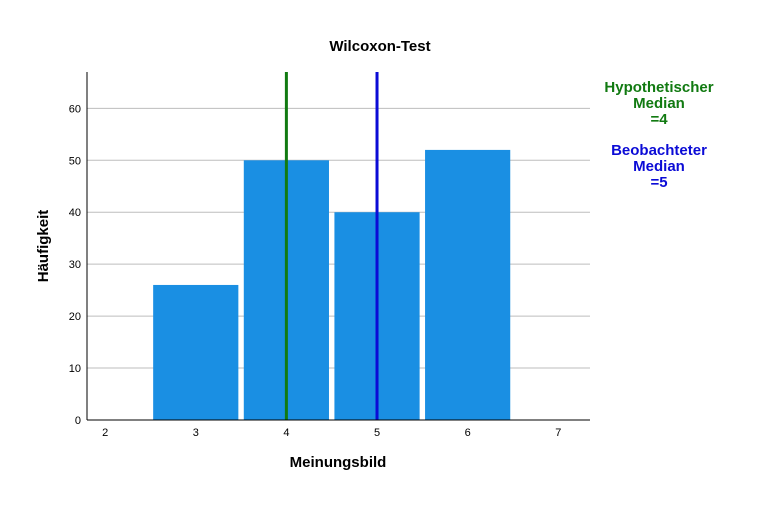  Describe the element at coordinates (286, 433) in the screenshot. I see `x-tick-label: 4` at that location.